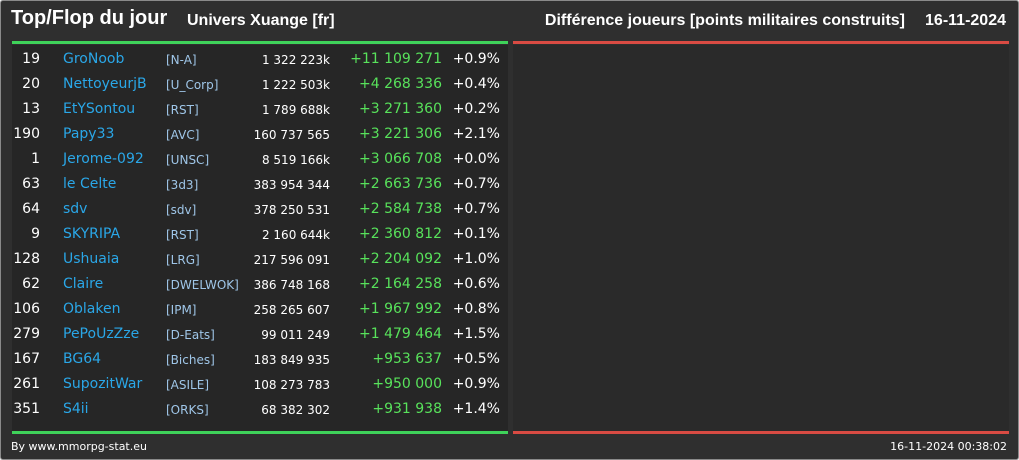  I want to click on player-rank: 167, so click(26, 359).